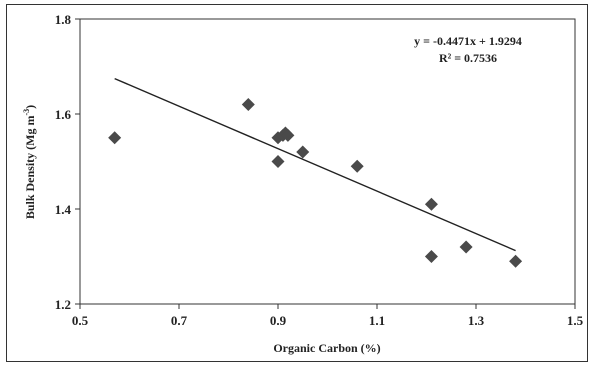  Describe the element at coordinates (278, 320) in the screenshot. I see `x-tick-label: 0.9` at that location.